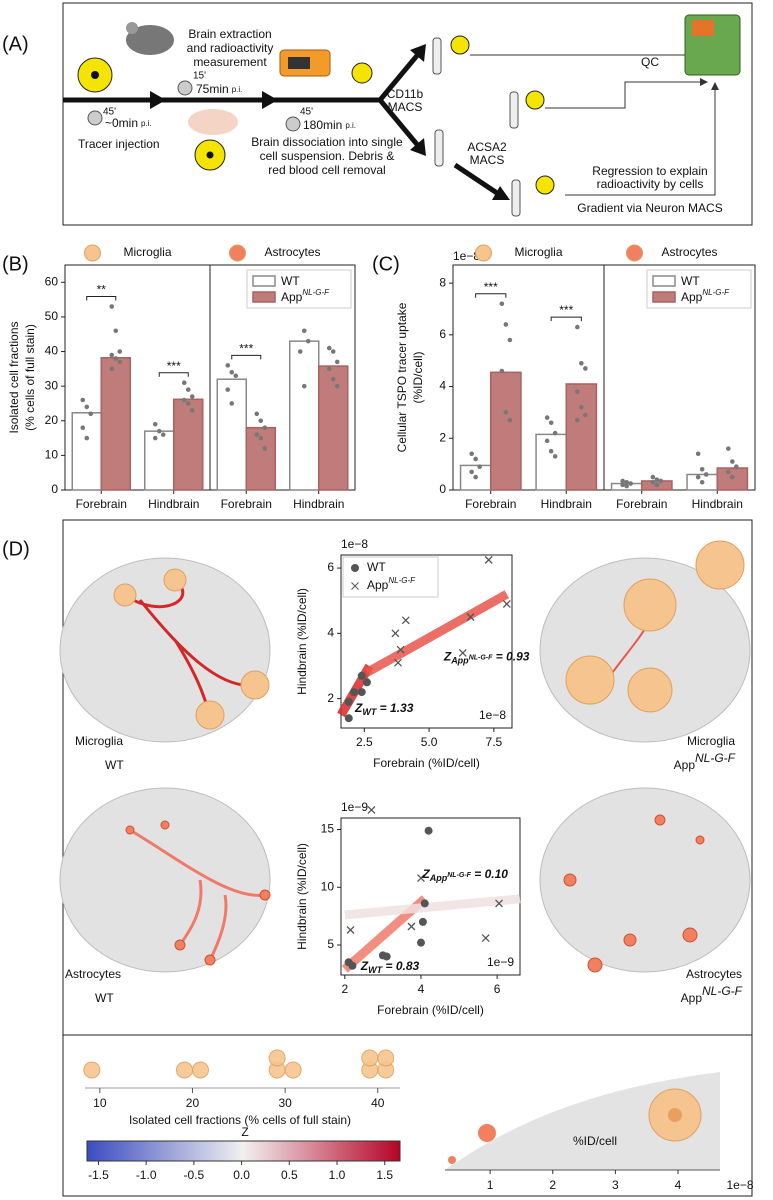  Describe the element at coordinates (16, 549) in the screenshot. I see `panel-label: (D)` at that location.